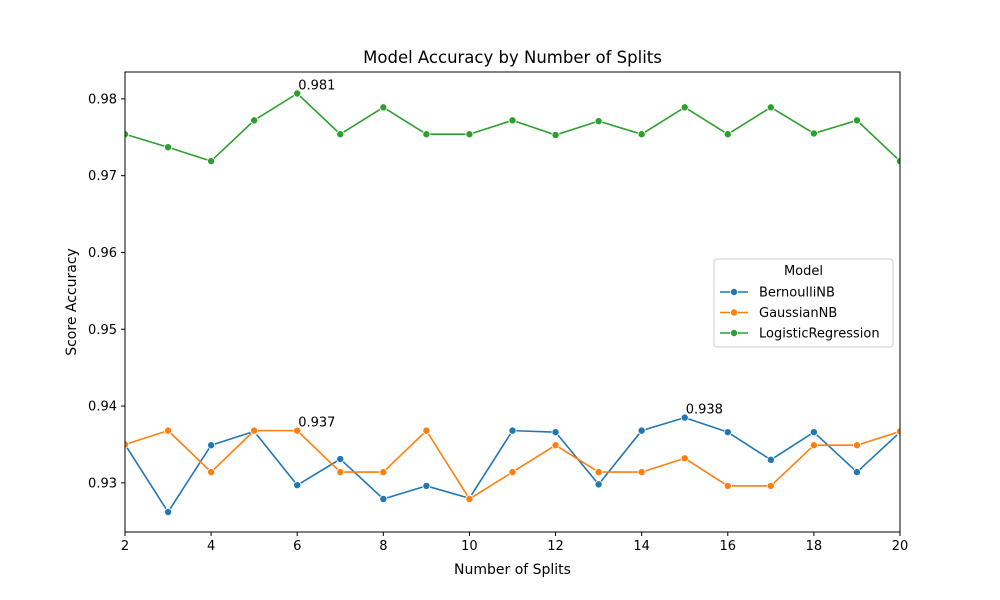 The image size is (1000, 600). What do you see at coordinates (72, 302) in the screenshot?
I see `y-axis-label: Score Accuracy` at bounding box center [72, 302].